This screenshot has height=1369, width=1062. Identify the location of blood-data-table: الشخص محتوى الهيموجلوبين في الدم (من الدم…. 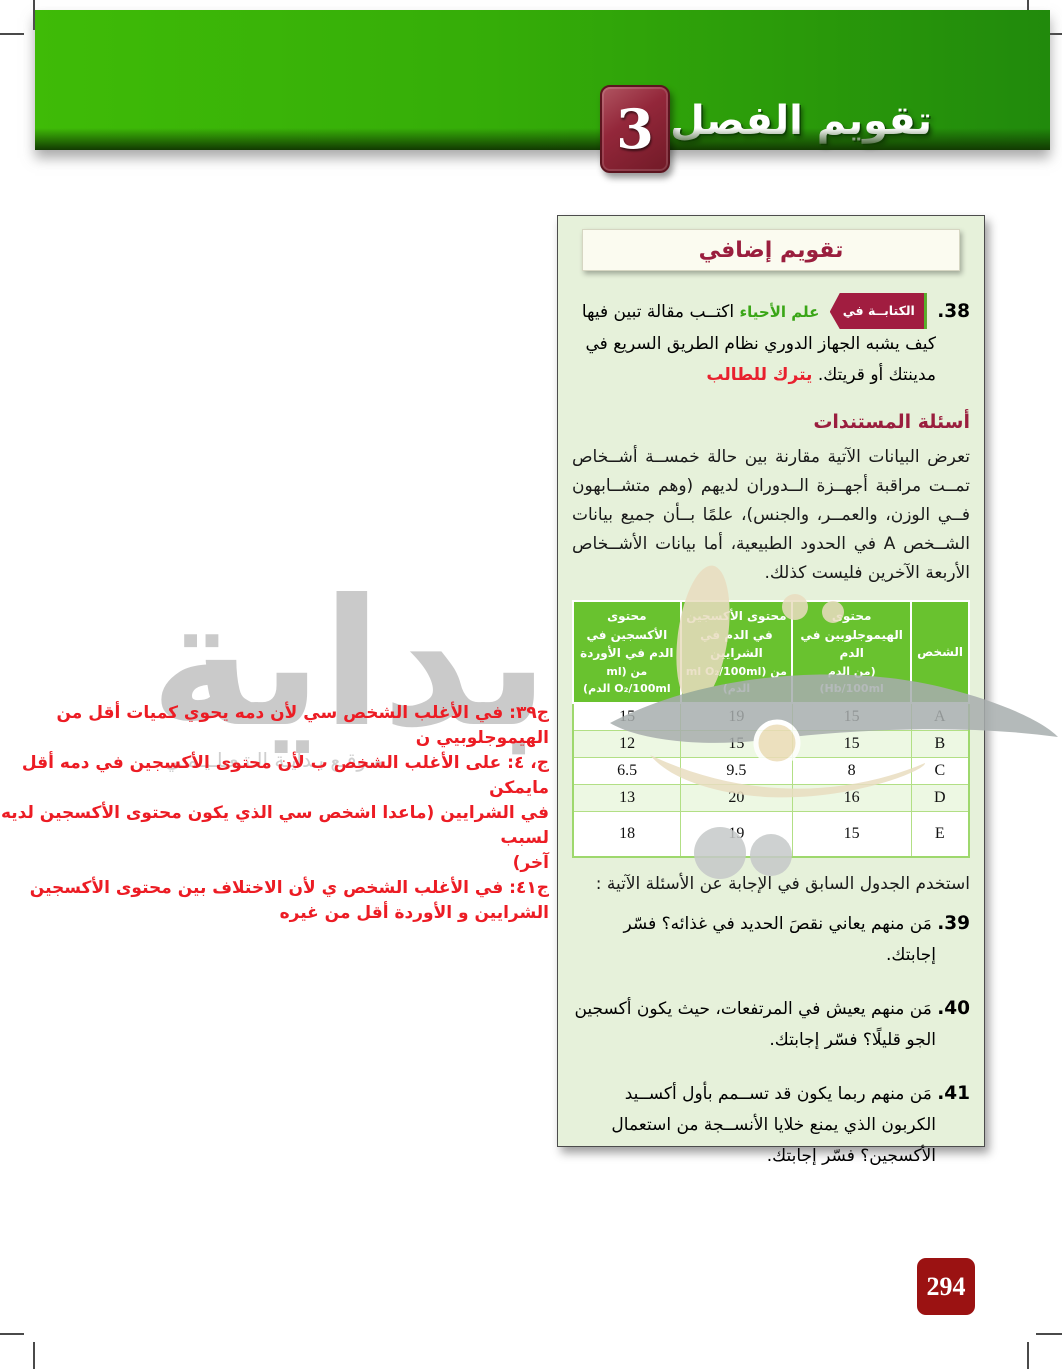
(771, 729).